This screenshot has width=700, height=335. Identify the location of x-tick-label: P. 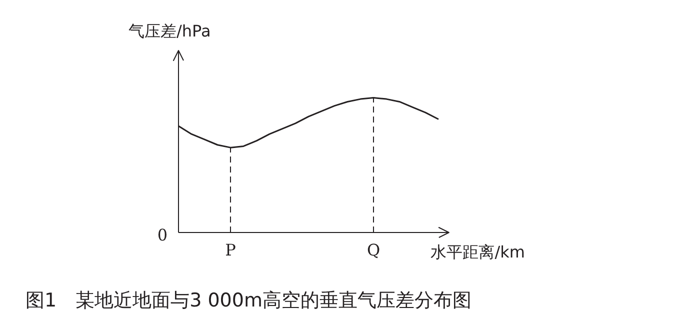
(230, 250).